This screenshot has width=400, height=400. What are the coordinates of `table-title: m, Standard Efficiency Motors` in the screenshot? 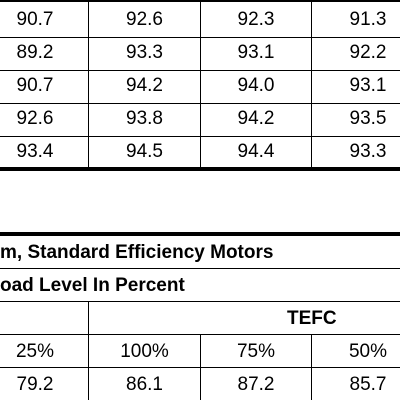 It's located at (137, 252).